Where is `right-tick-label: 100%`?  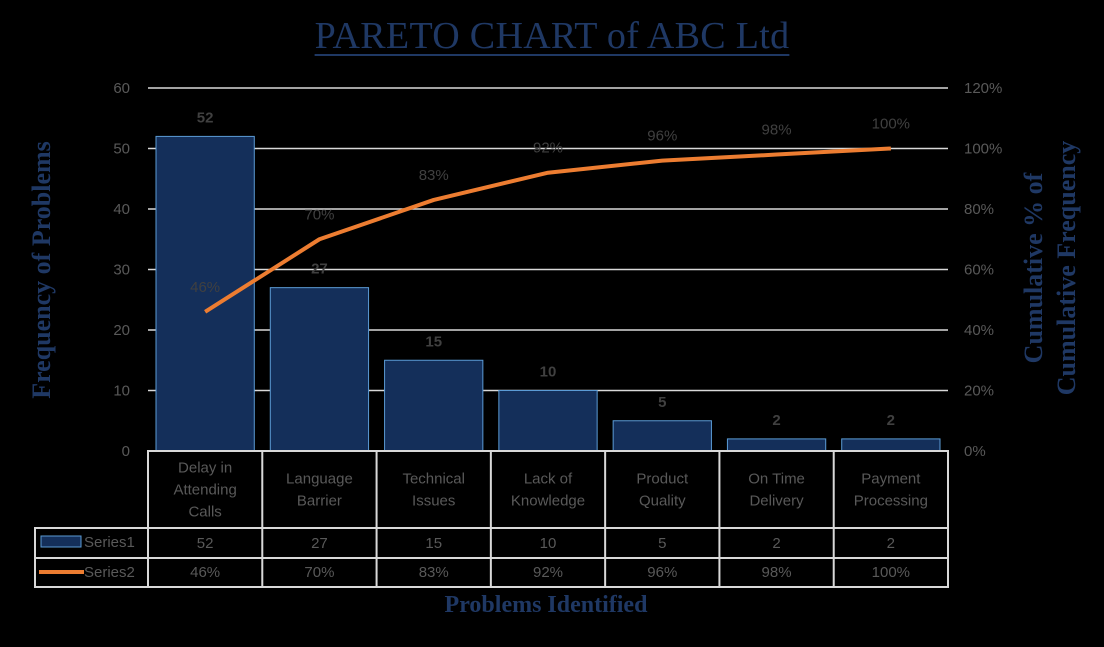 right-tick-label: 100% is located at coordinates (983, 149).